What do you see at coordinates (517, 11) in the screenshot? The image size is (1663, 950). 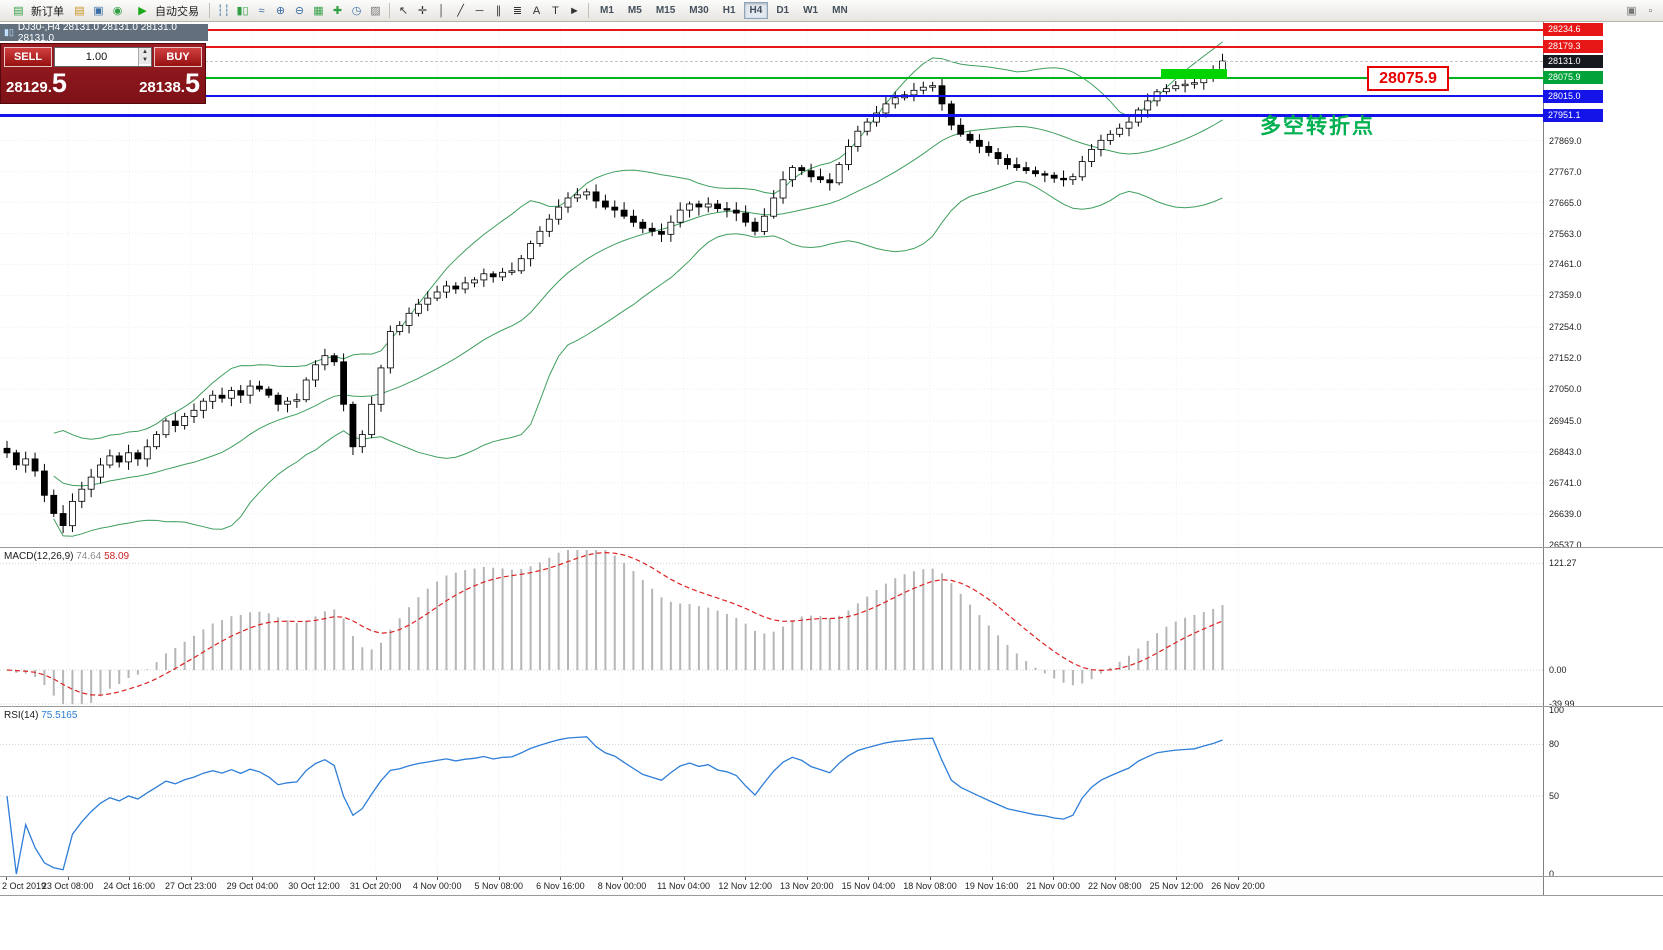 I see `fibonacci-icon: ≣` at bounding box center [517, 11].